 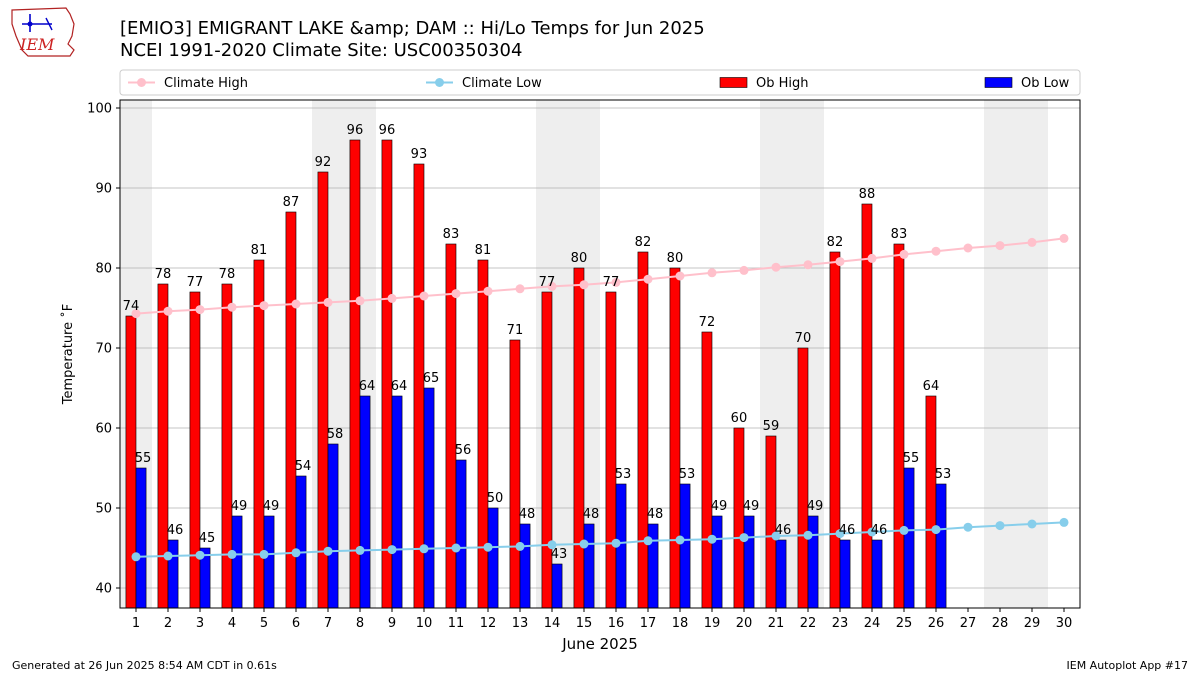 What do you see at coordinates (424, 623) in the screenshot?
I see `x-tick-label: 10` at bounding box center [424, 623].